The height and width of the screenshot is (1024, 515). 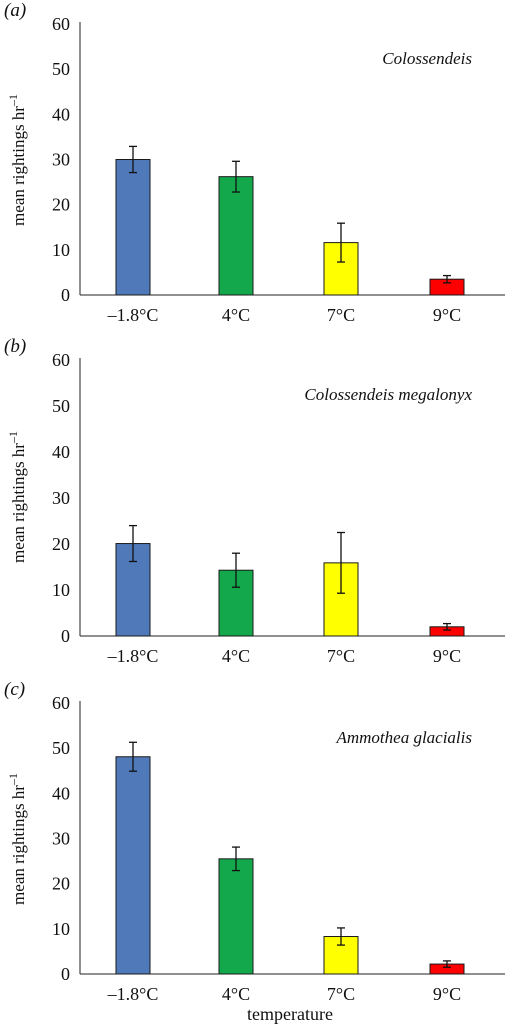 I want to click on panel-label: (b), so click(x=15, y=346).